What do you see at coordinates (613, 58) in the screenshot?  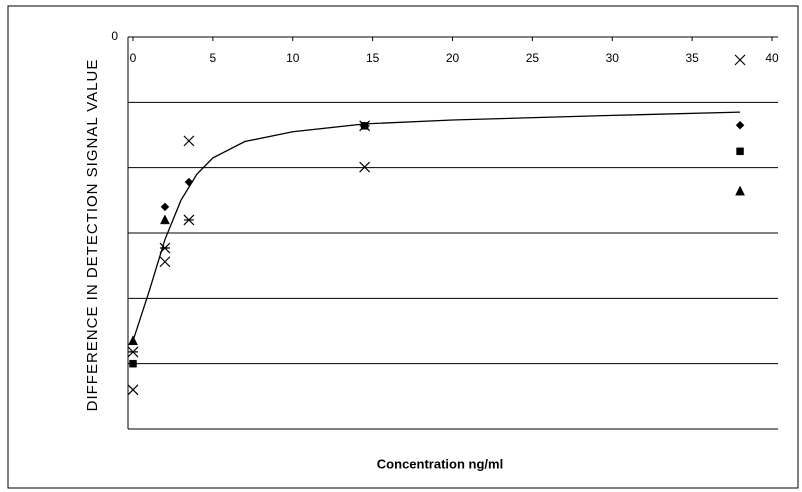 I see `x-tick-label: 30` at bounding box center [613, 58].